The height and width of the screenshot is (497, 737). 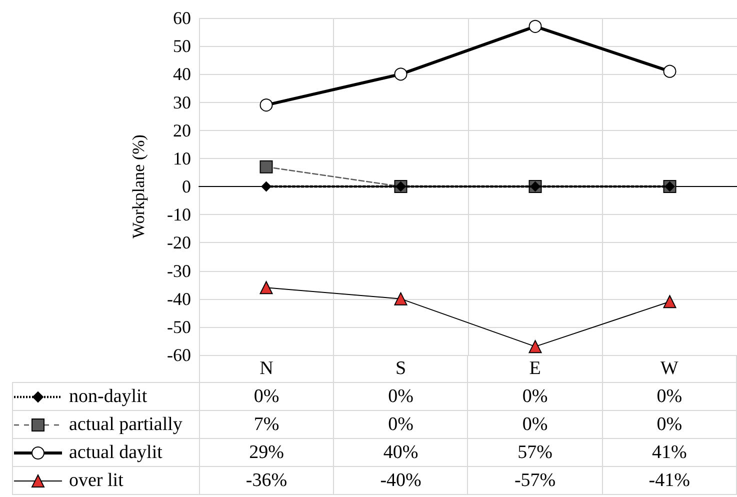 What do you see at coordinates (266, 480) in the screenshot?
I see `data-label: -36%` at bounding box center [266, 480].